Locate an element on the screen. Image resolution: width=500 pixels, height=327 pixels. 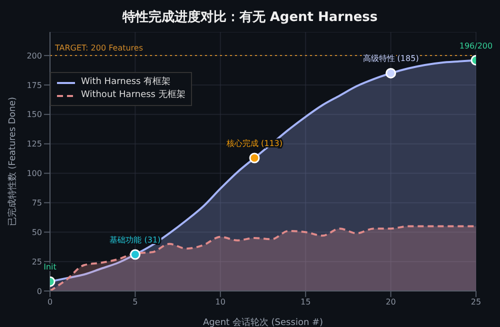
chart-title: 特性完成进度对比：有无 Agent Harness is located at coordinates (250, 17).